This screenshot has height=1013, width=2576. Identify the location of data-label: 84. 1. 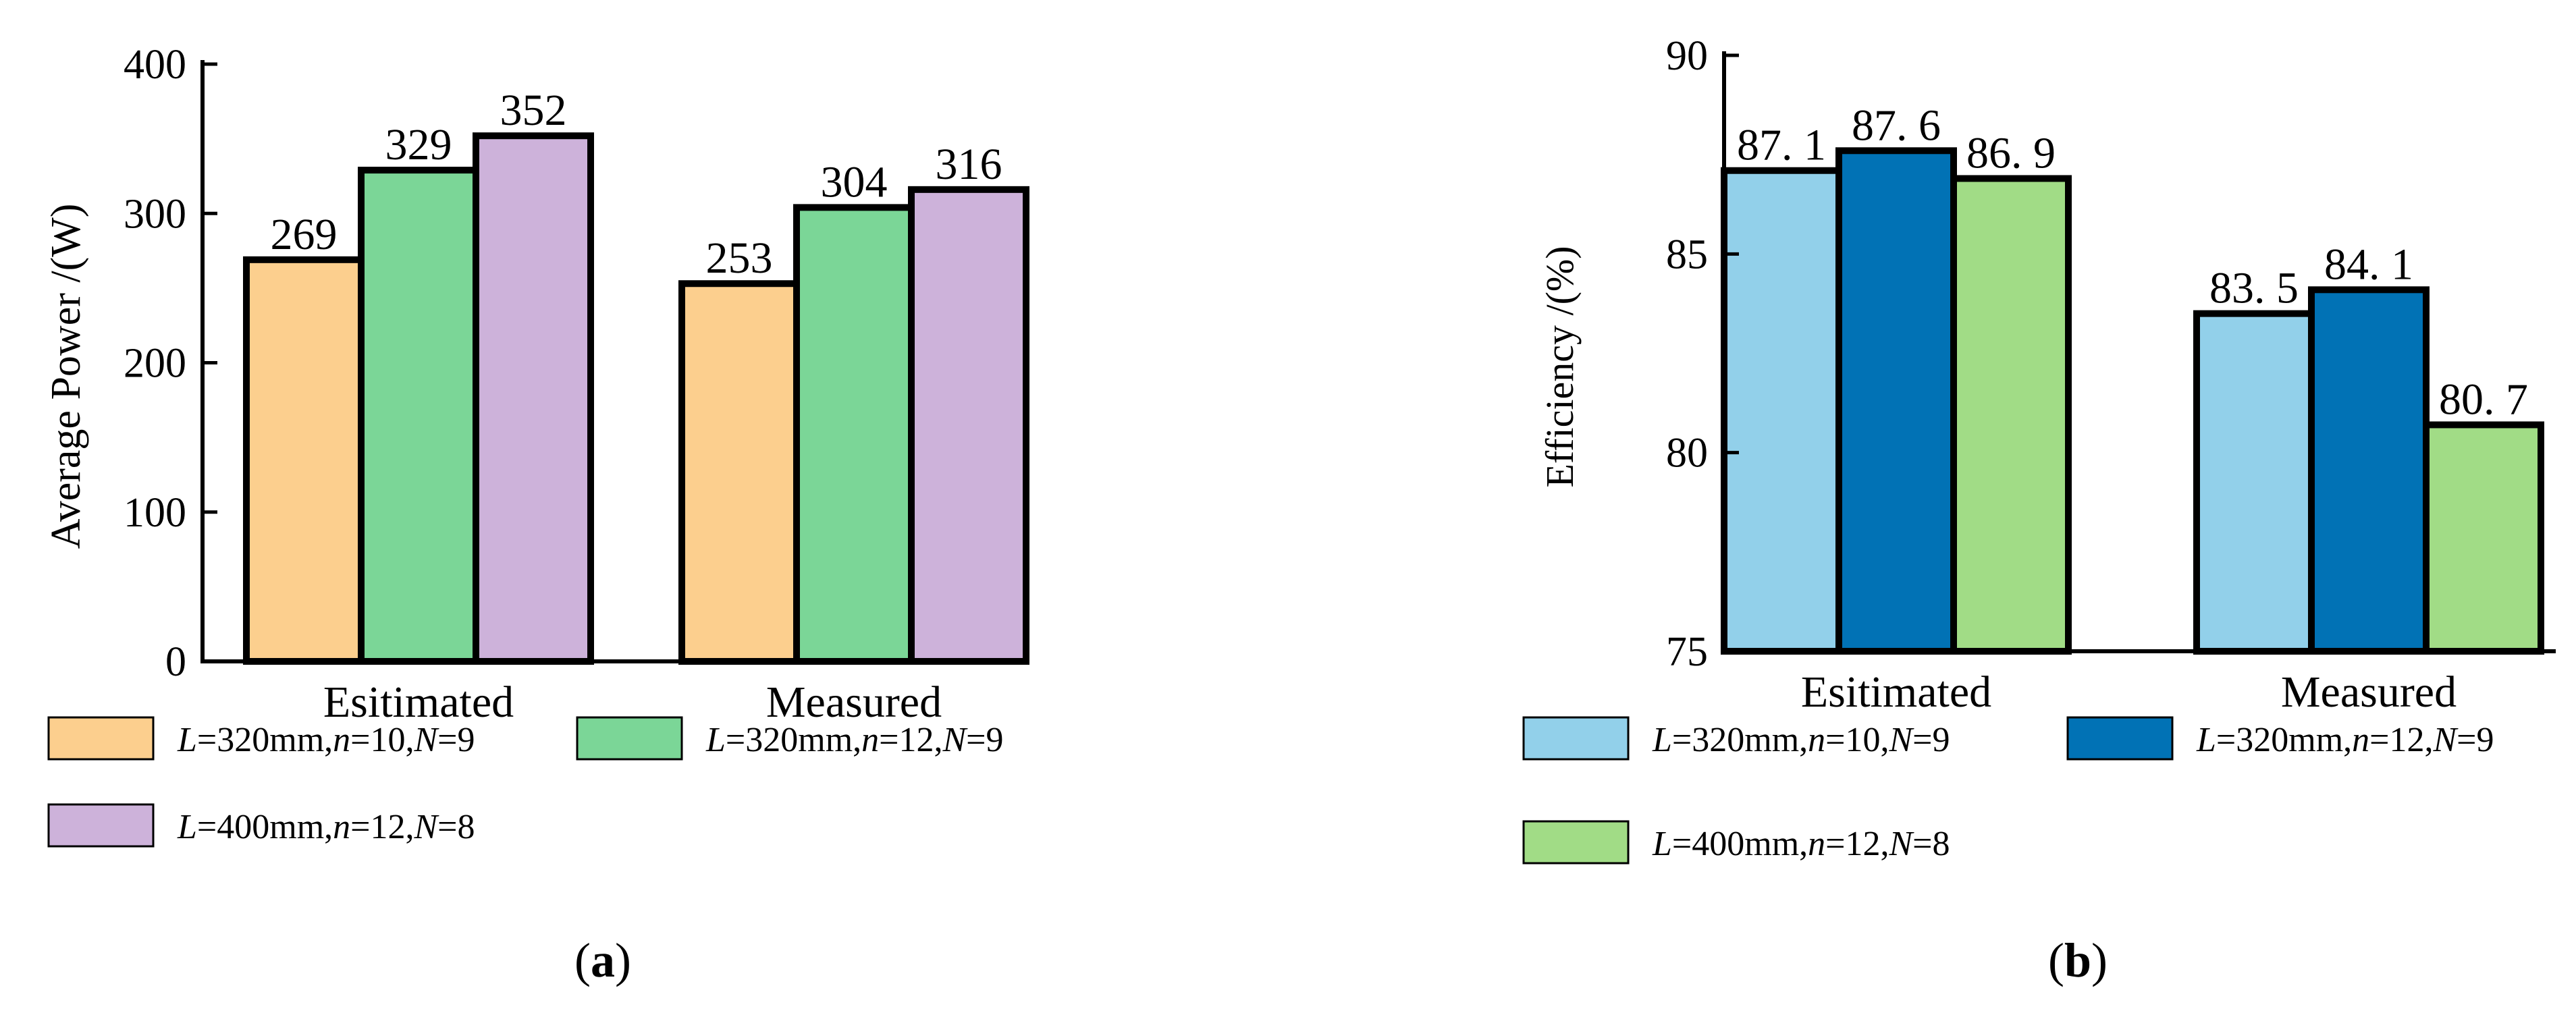
(2368, 264).